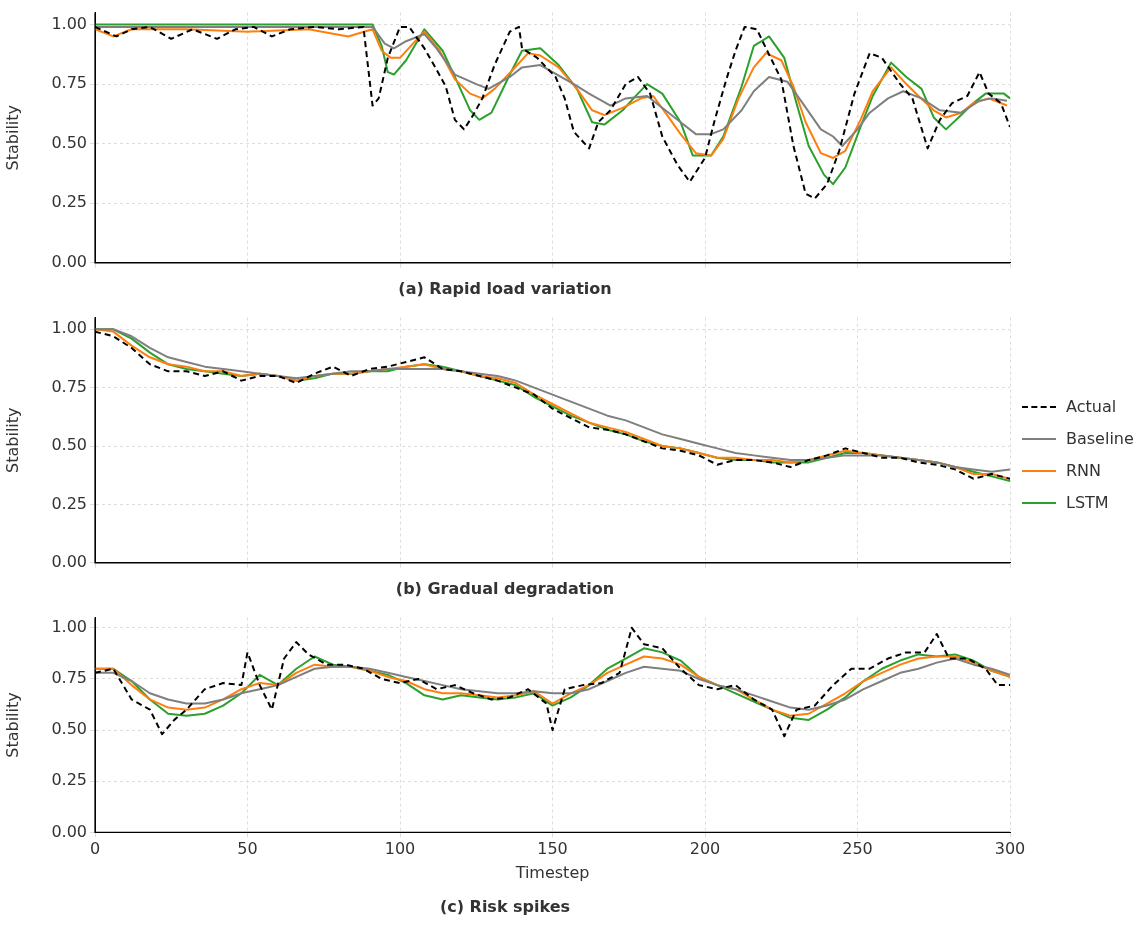 This screenshot has height=925, width=1148. I want to click on x-tick-label: 300, so click(1010, 849).